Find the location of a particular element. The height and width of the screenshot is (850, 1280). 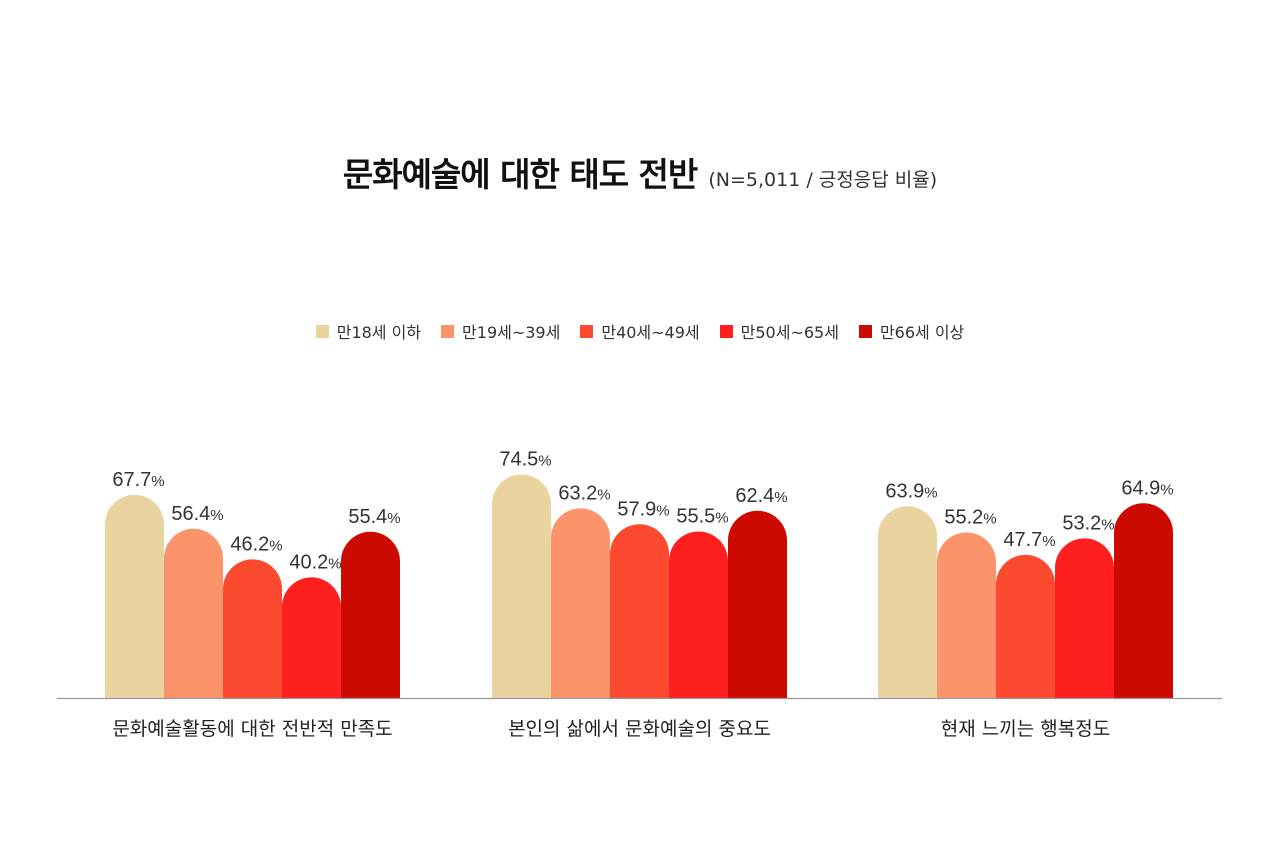

chart-subtitle: (N=5,011 / 긍정응답 비율) is located at coordinates (823, 180).